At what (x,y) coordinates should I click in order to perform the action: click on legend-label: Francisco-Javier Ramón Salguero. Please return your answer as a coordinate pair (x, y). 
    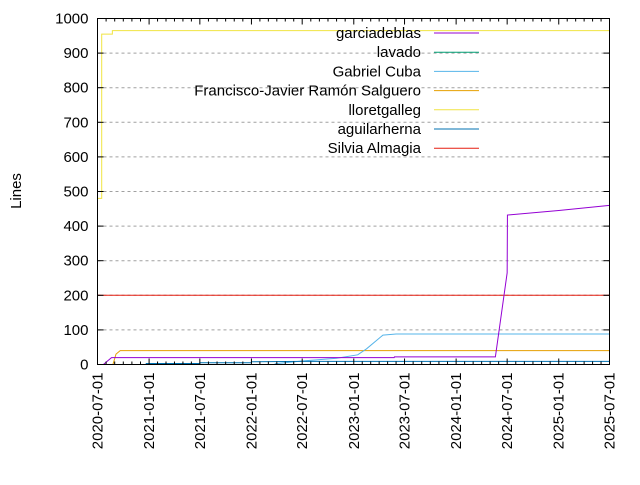
    Looking at the image, I should click on (307, 91).